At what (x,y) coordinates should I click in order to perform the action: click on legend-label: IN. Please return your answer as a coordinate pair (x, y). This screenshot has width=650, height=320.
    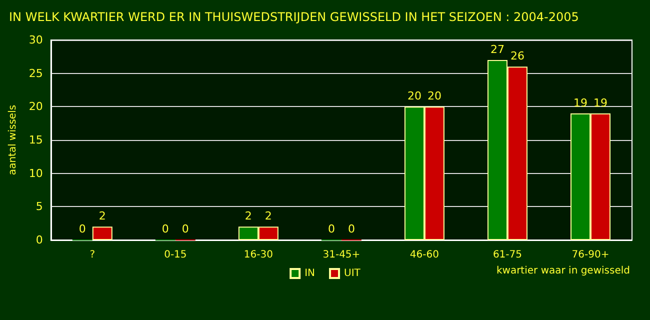
    Looking at the image, I should click on (310, 273).